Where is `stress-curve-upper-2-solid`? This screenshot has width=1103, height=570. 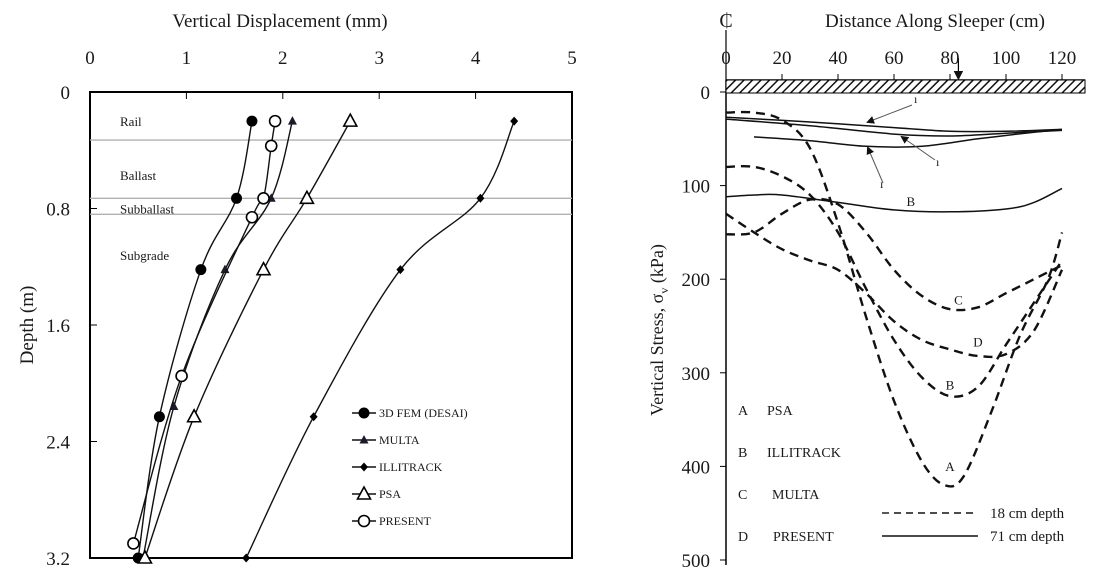 stress-curve-upper-2-solid is located at coordinates (894, 127).